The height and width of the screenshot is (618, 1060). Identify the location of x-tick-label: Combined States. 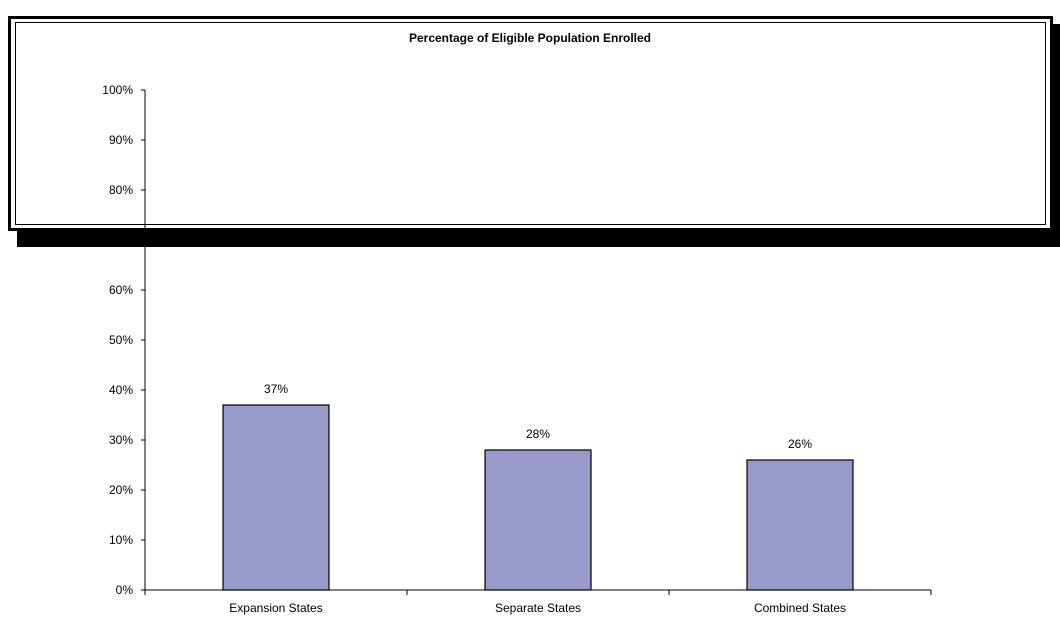
(800, 608).